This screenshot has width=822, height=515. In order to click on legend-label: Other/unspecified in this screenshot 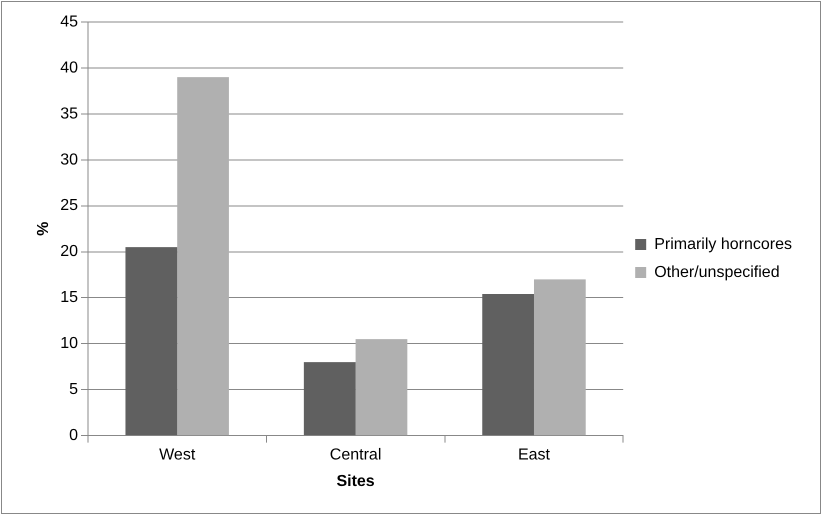, I will do `click(717, 272)`.